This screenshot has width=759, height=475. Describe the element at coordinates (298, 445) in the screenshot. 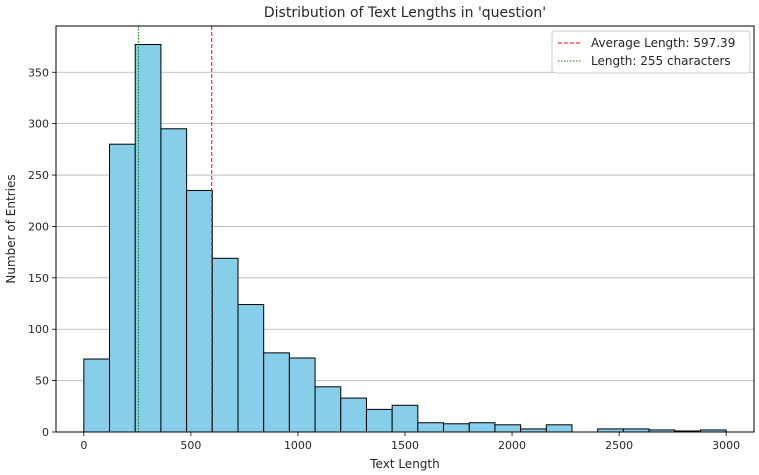

I see `x-tick-label: 1000` at that location.